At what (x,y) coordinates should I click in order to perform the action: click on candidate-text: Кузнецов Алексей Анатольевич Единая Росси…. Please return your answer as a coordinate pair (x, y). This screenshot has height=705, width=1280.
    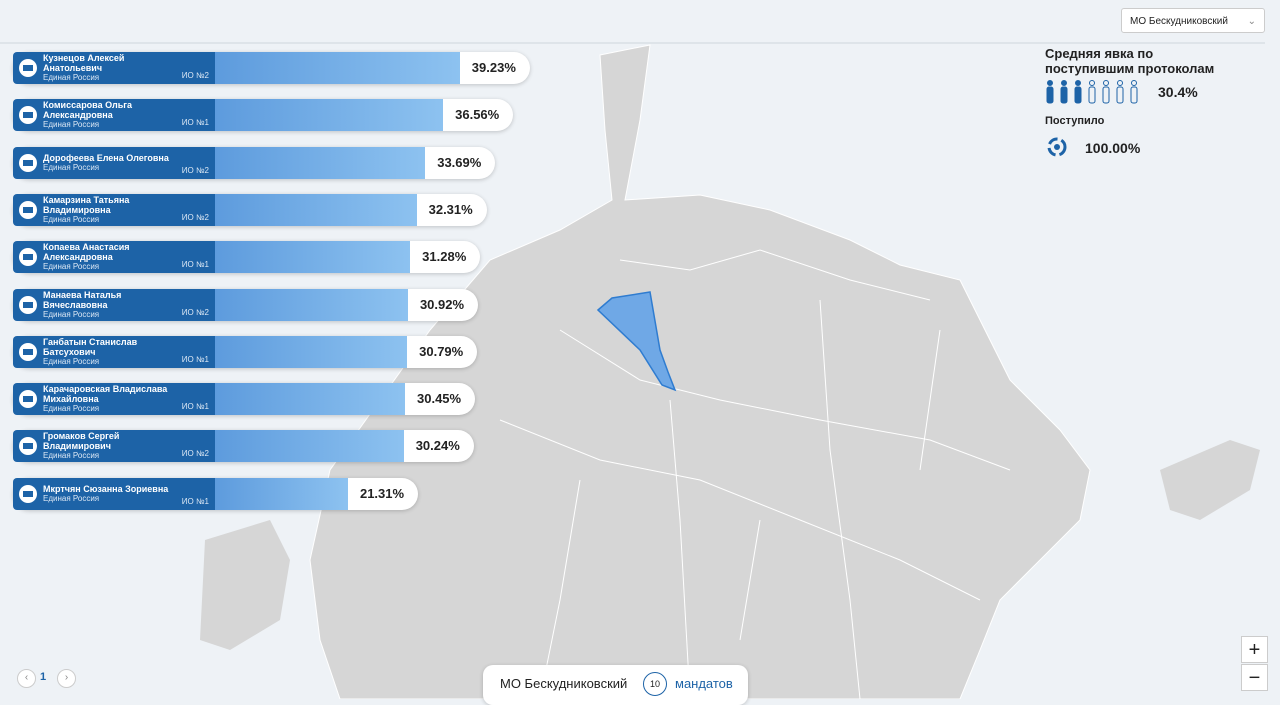
    Looking at the image, I should click on (113, 68).